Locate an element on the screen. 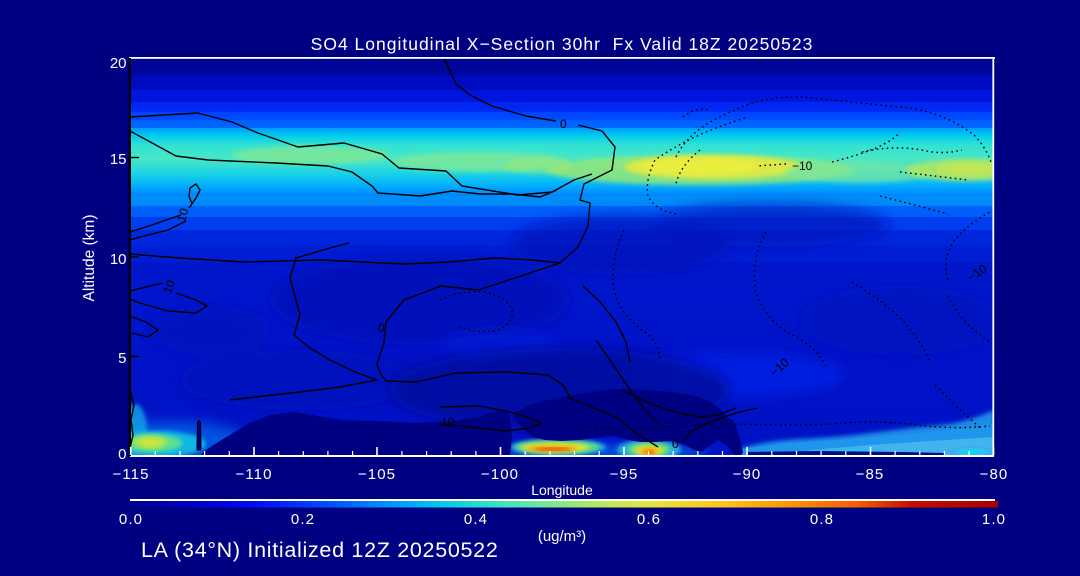 This screenshot has width=1080, height=576. svg-text: −105 is located at coordinates (377, 474).